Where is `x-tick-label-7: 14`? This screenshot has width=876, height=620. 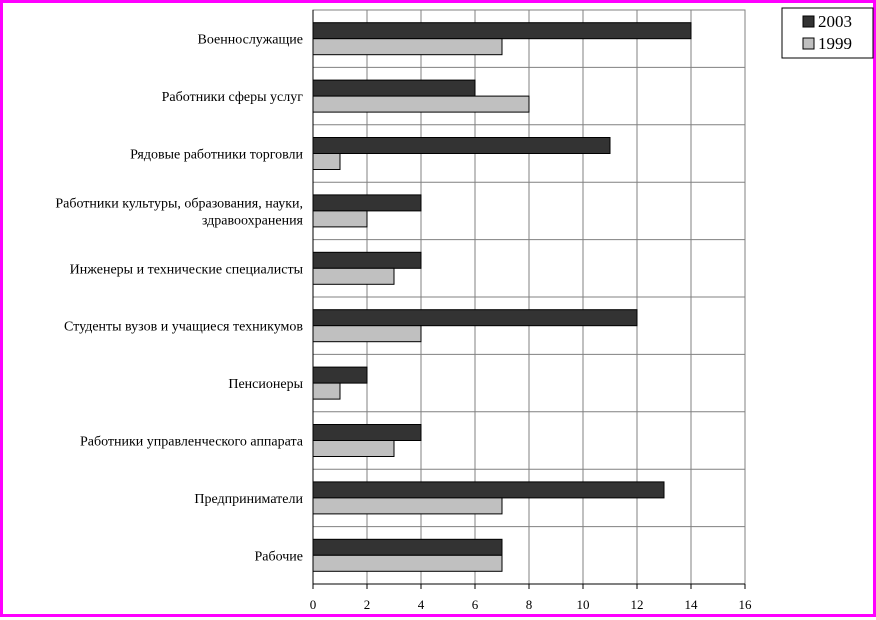 x-tick-label-7: 14 is located at coordinates (692, 604).